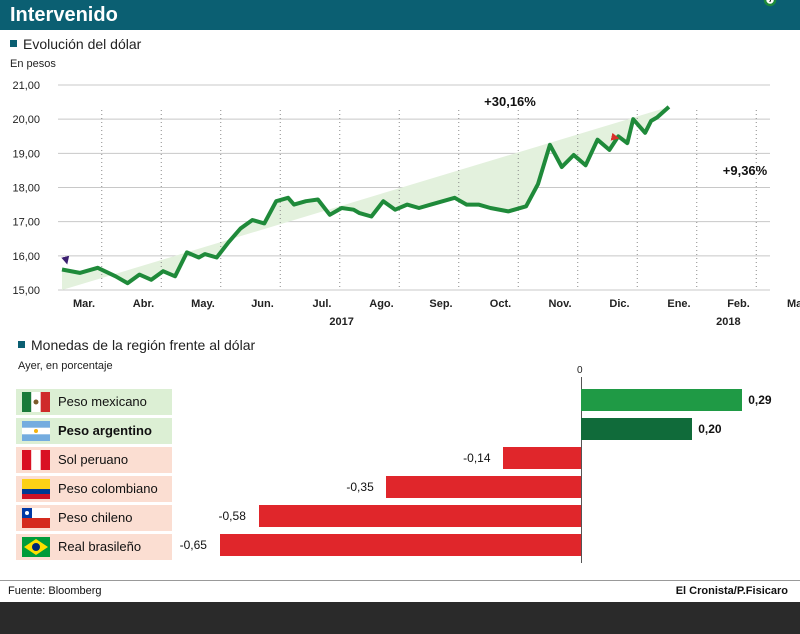 The image size is (800, 634). What do you see at coordinates (26, 120) in the screenshot?
I see `y-tick-label: 20,00` at bounding box center [26, 120].